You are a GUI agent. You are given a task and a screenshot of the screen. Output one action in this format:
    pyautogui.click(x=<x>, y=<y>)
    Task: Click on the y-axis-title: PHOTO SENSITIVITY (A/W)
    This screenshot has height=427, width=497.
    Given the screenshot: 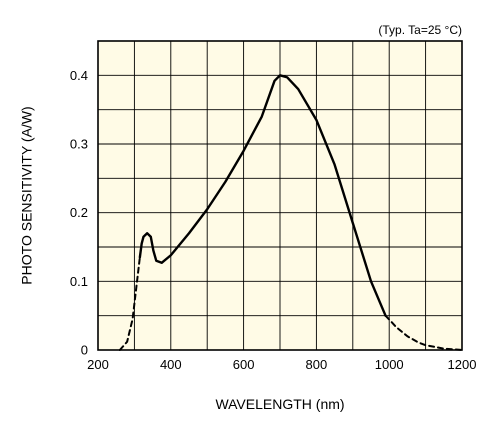 What is the action you would take?
    pyautogui.click(x=27, y=195)
    